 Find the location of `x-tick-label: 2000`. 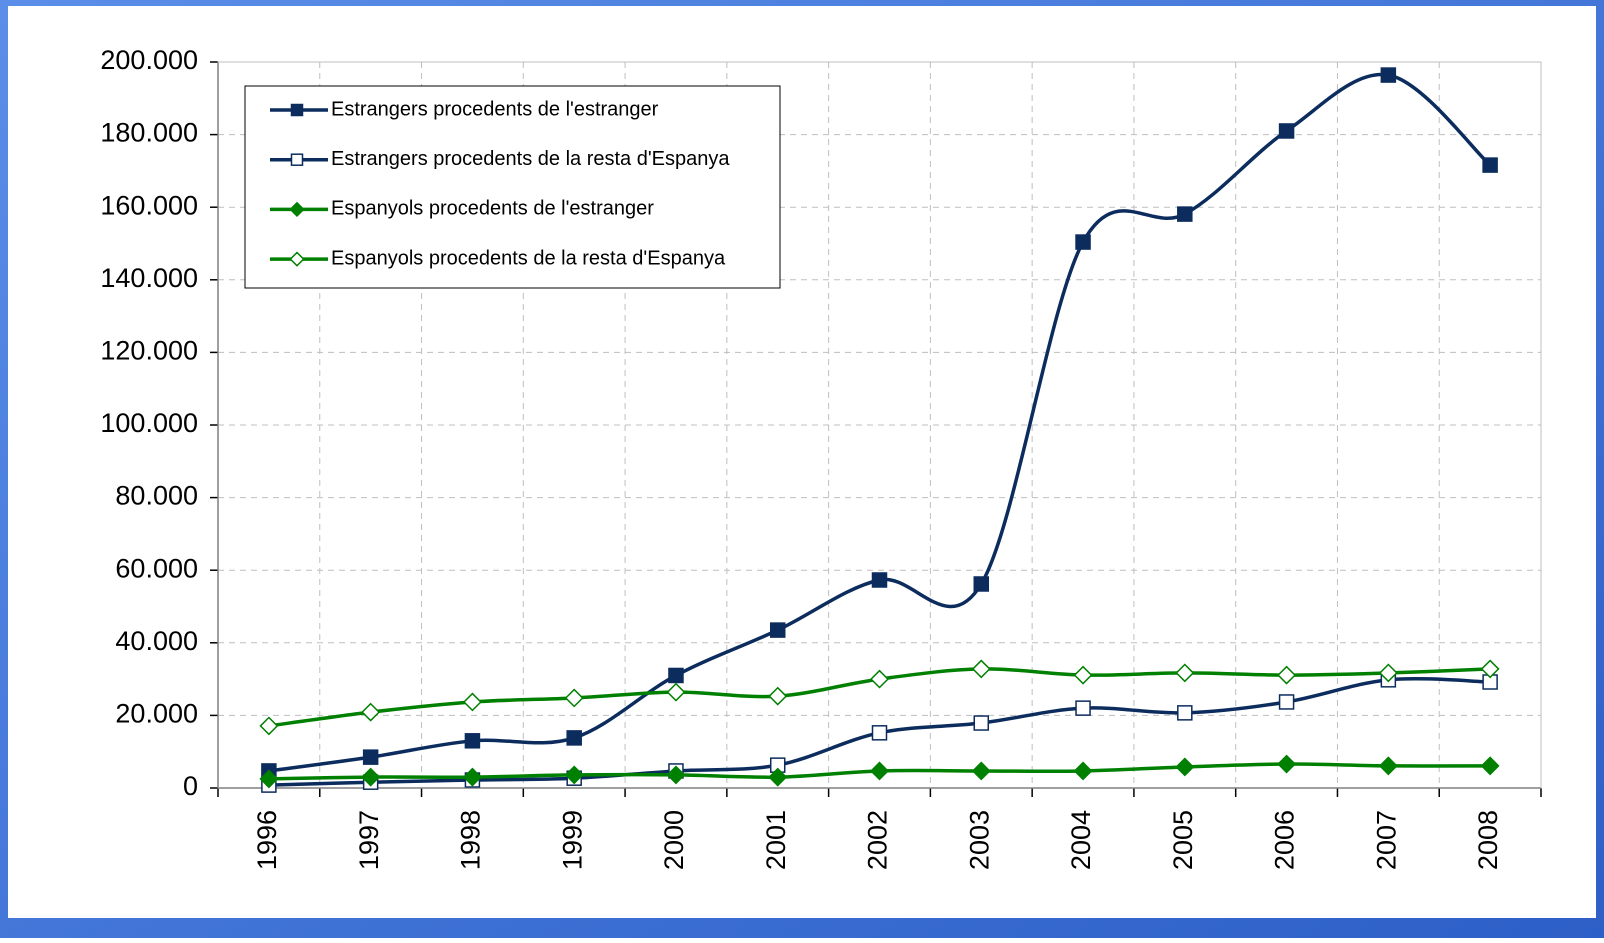

x-tick-label: 2000 is located at coordinates (674, 840).